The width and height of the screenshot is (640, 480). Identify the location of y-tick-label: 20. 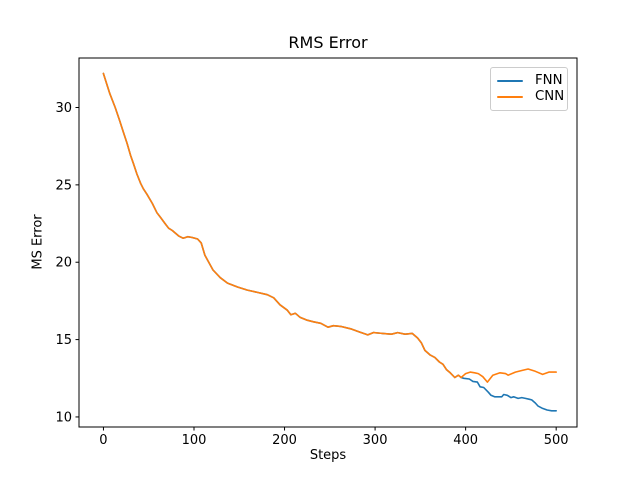
(63, 263).